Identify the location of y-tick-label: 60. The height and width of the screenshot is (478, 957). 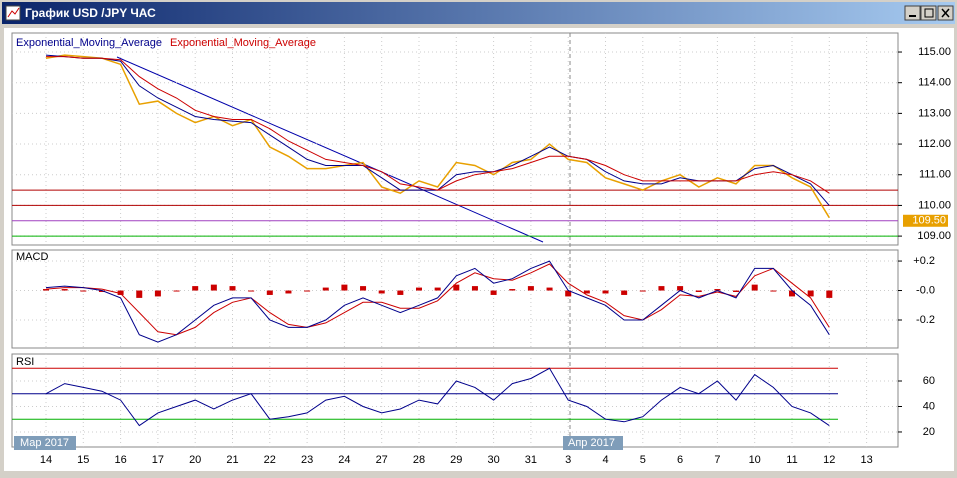
(929, 381).